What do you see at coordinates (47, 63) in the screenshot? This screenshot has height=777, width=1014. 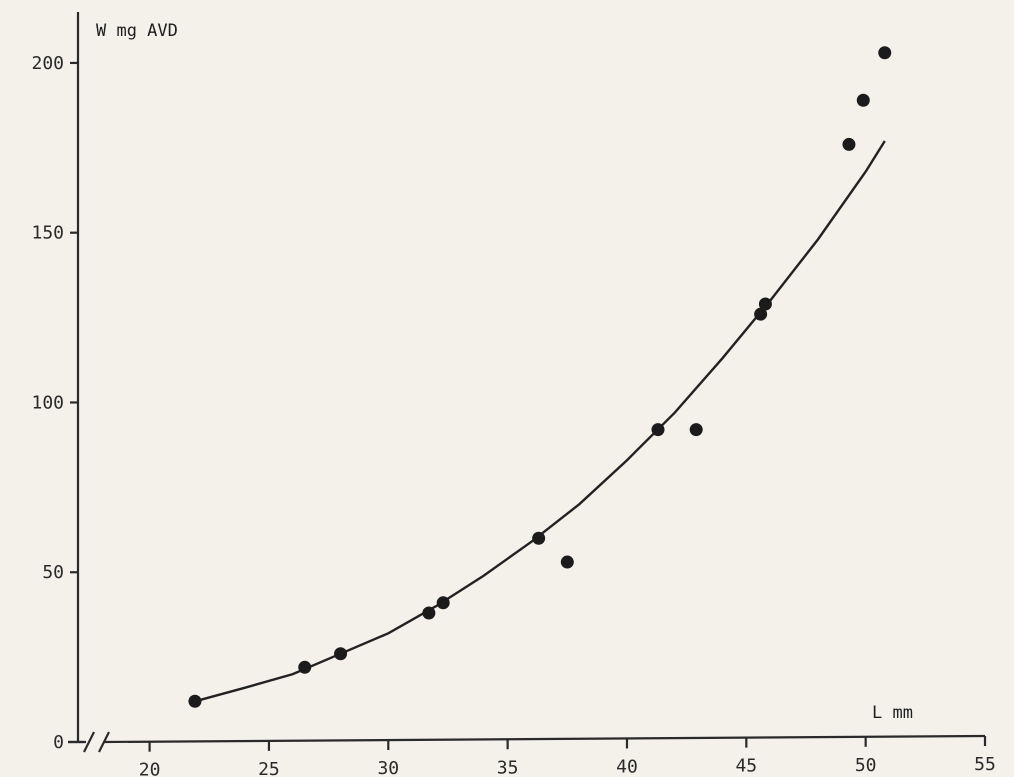 I see `y-tick-label: 200` at bounding box center [47, 63].